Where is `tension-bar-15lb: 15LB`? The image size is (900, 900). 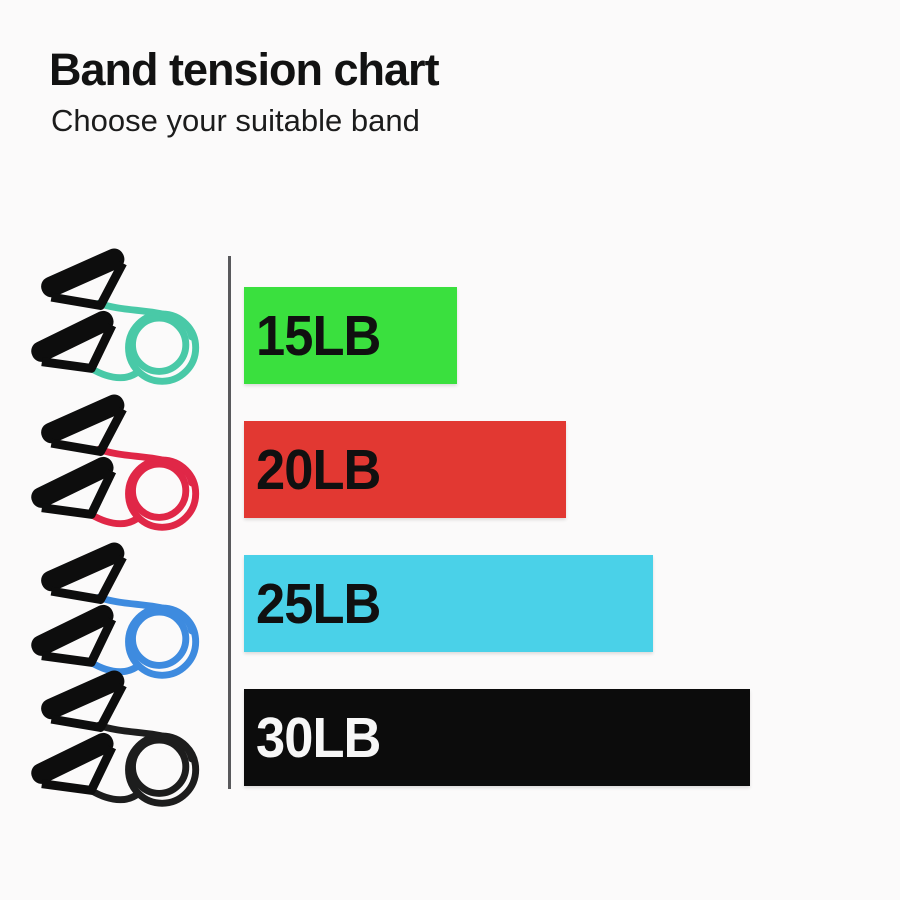 tension-bar-15lb: 15LB is located at coordinates (350, 335).